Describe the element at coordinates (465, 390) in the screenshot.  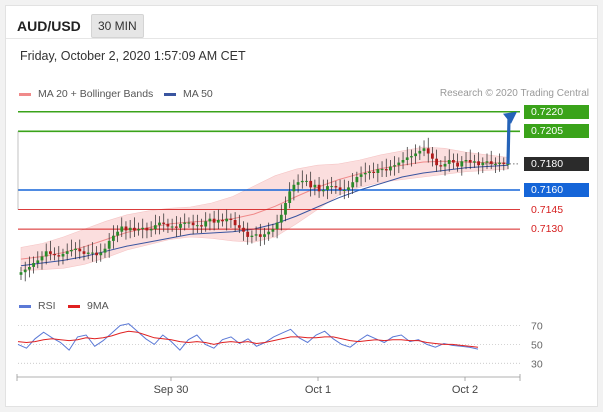
I see `time-axis-label: Oct 2` at that location.